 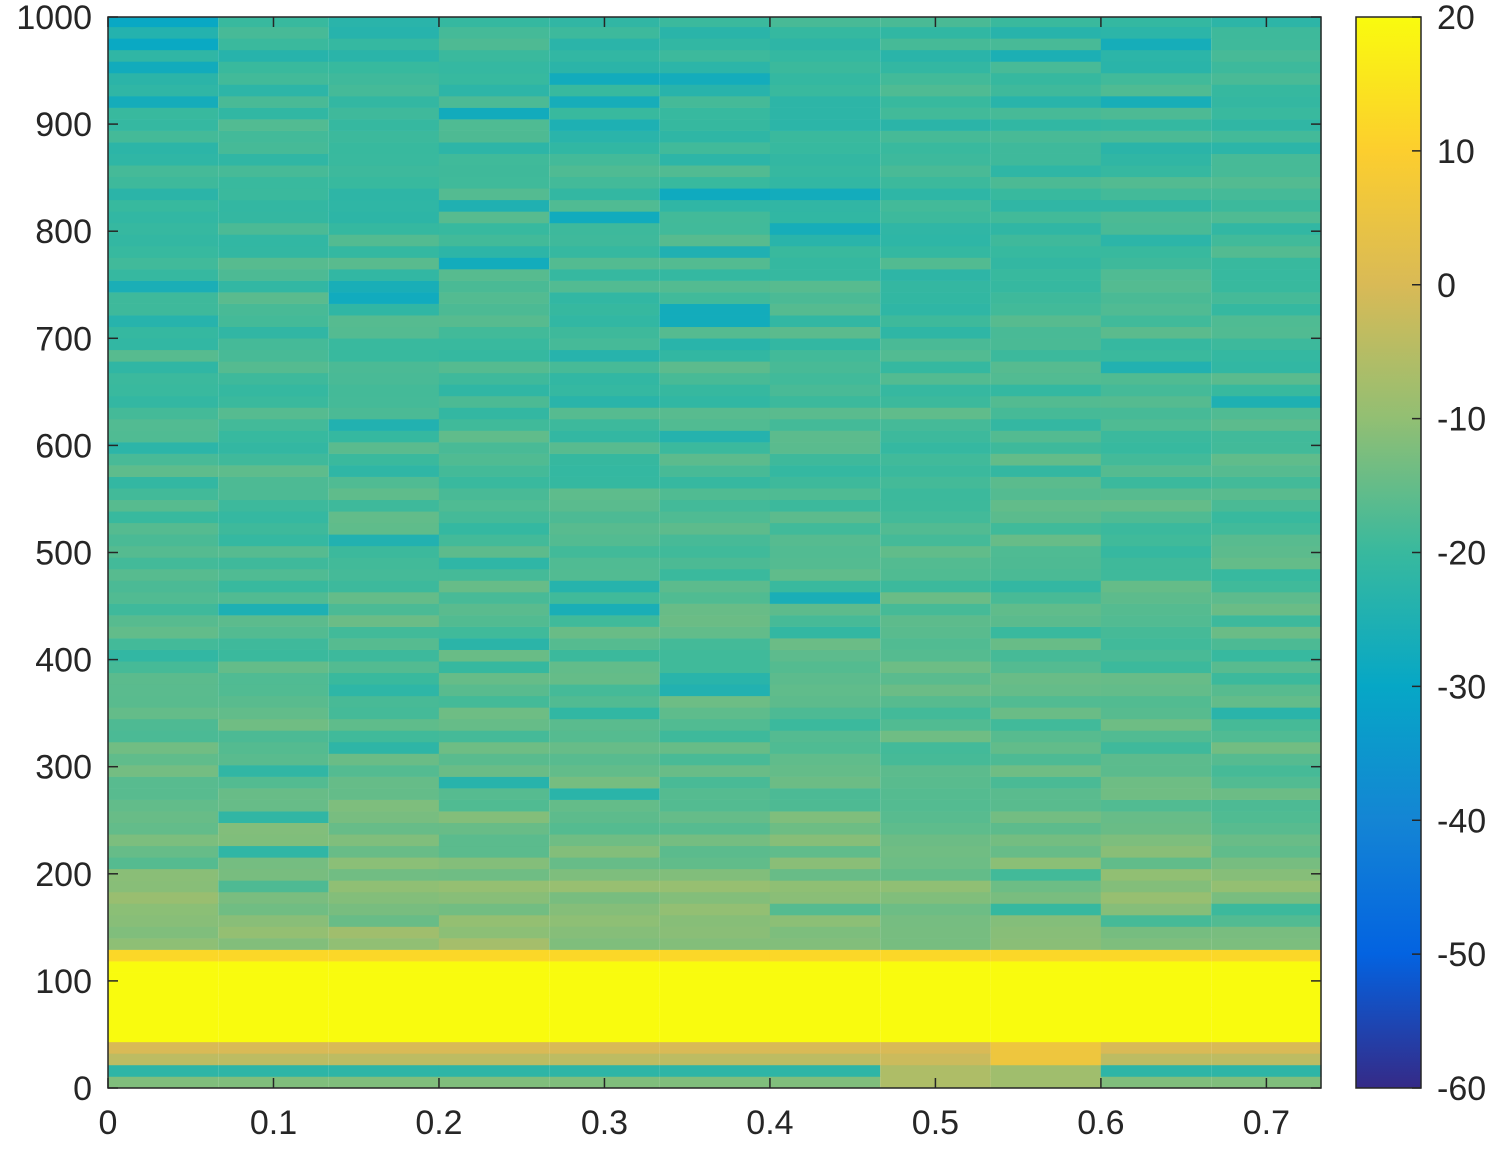 I want to click on colorbar-tick-label: -20, so click(x=1461, y=554).